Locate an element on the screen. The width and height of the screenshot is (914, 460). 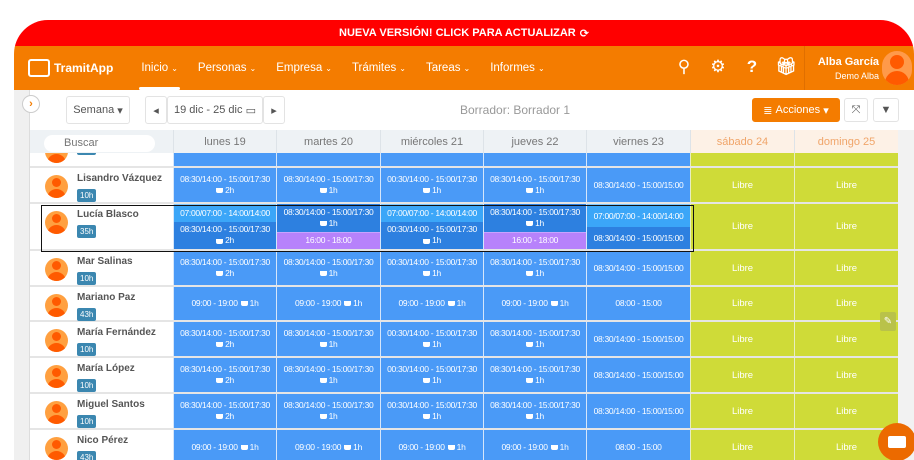
user-menu: Alba García Demo Alba is located at coordinates (859, 68).